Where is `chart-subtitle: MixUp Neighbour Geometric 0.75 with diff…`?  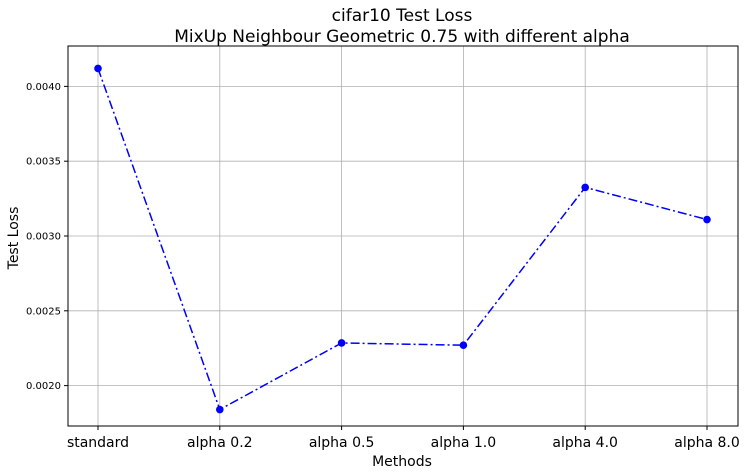
chart-subtitle: MixUp Neighbour Geometric 0.75 with diff… is located at coordinates (402, 37).